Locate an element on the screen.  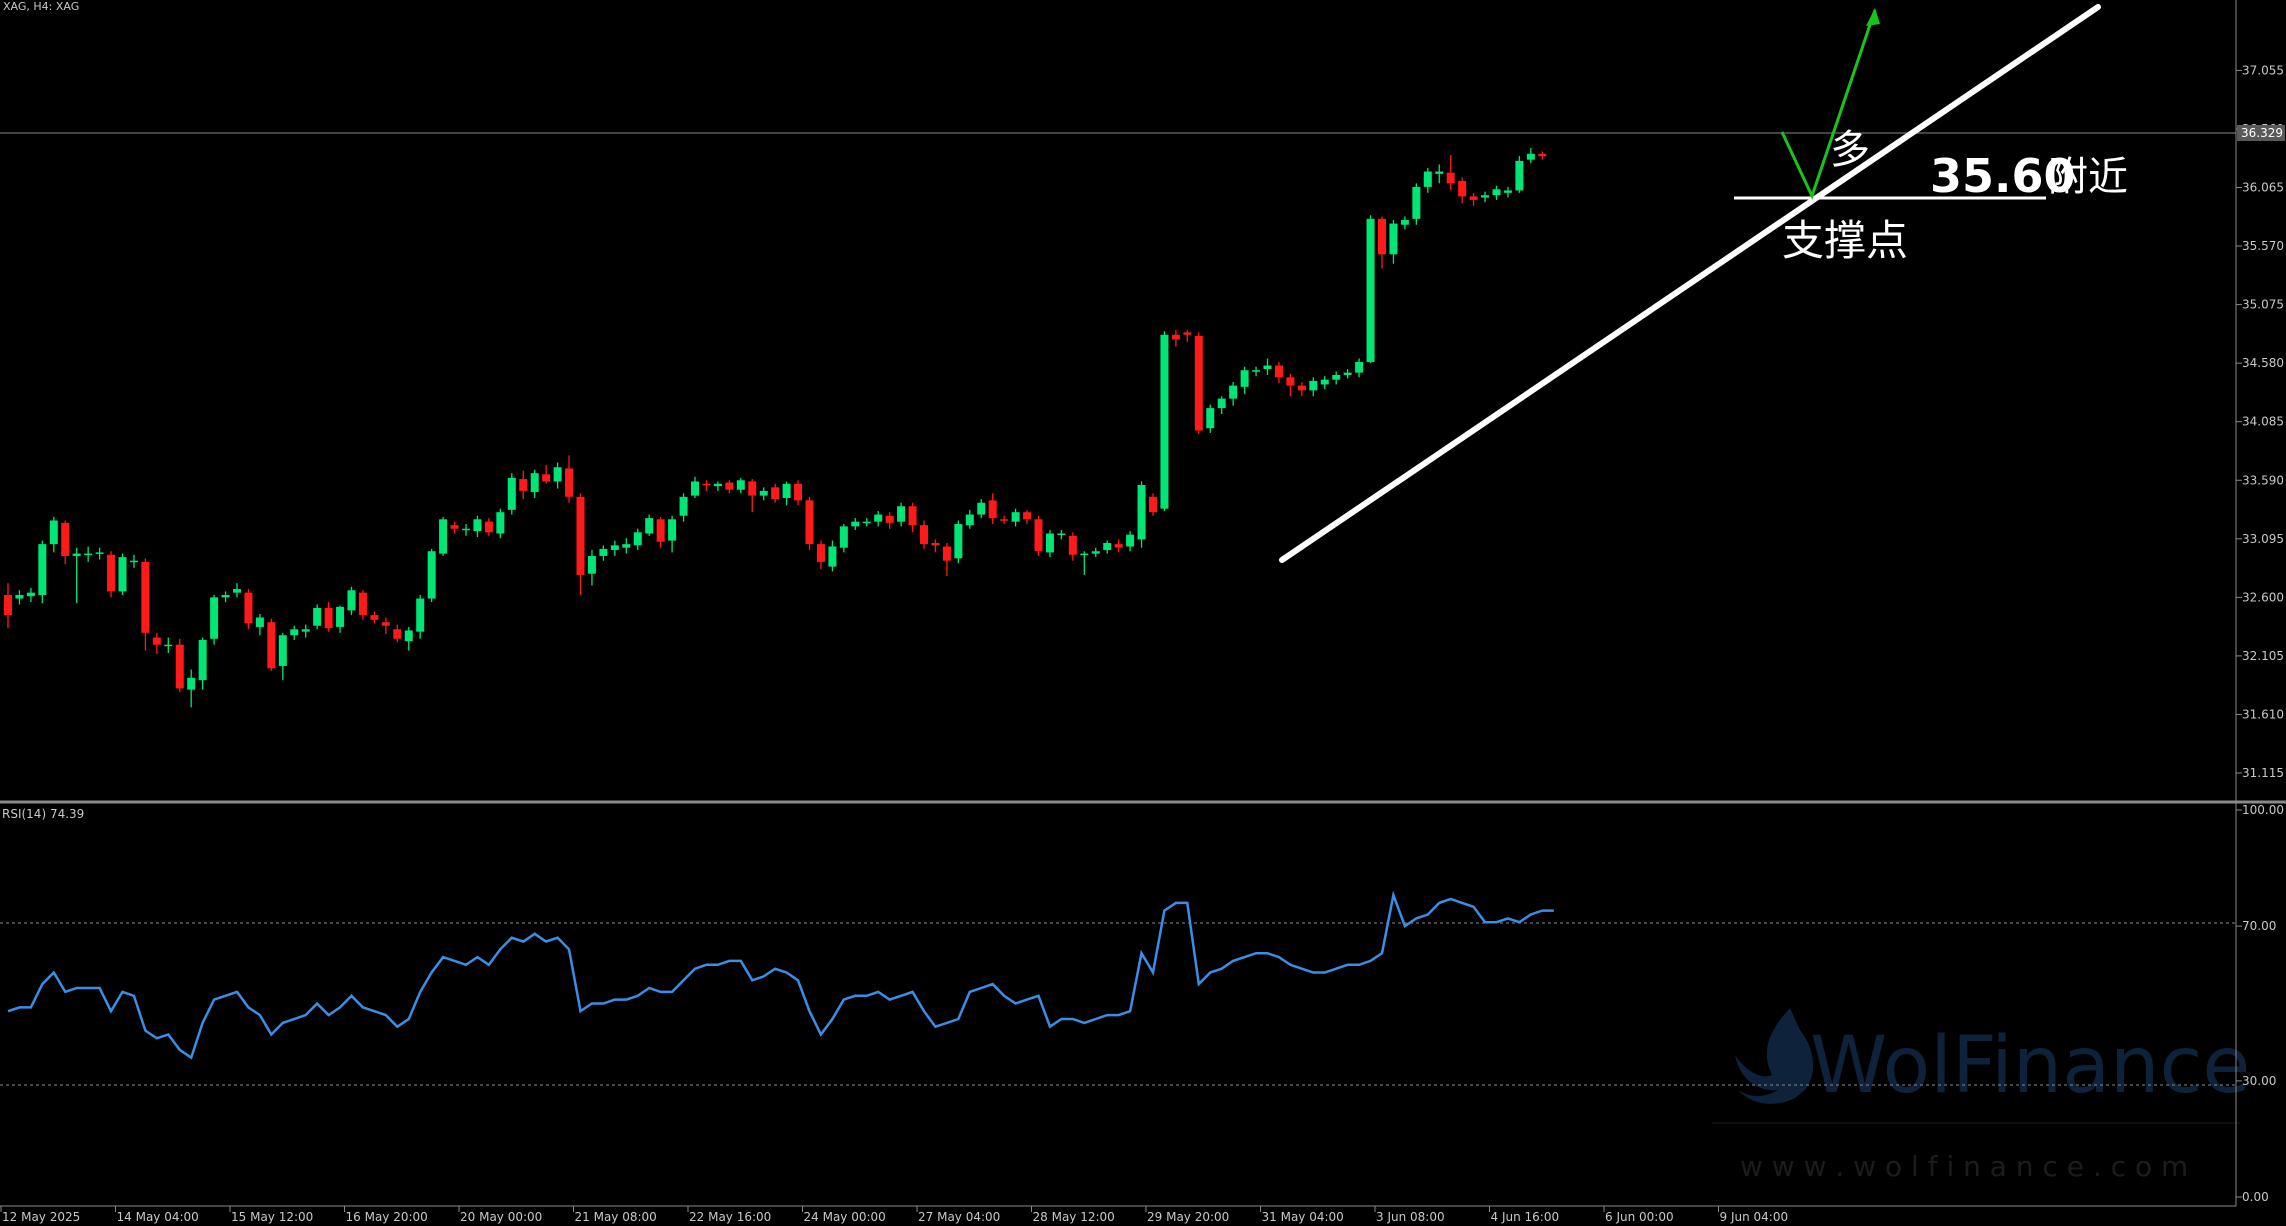
time-tick-label: 15 May 12:00 is located at coordinates (272, 1217).